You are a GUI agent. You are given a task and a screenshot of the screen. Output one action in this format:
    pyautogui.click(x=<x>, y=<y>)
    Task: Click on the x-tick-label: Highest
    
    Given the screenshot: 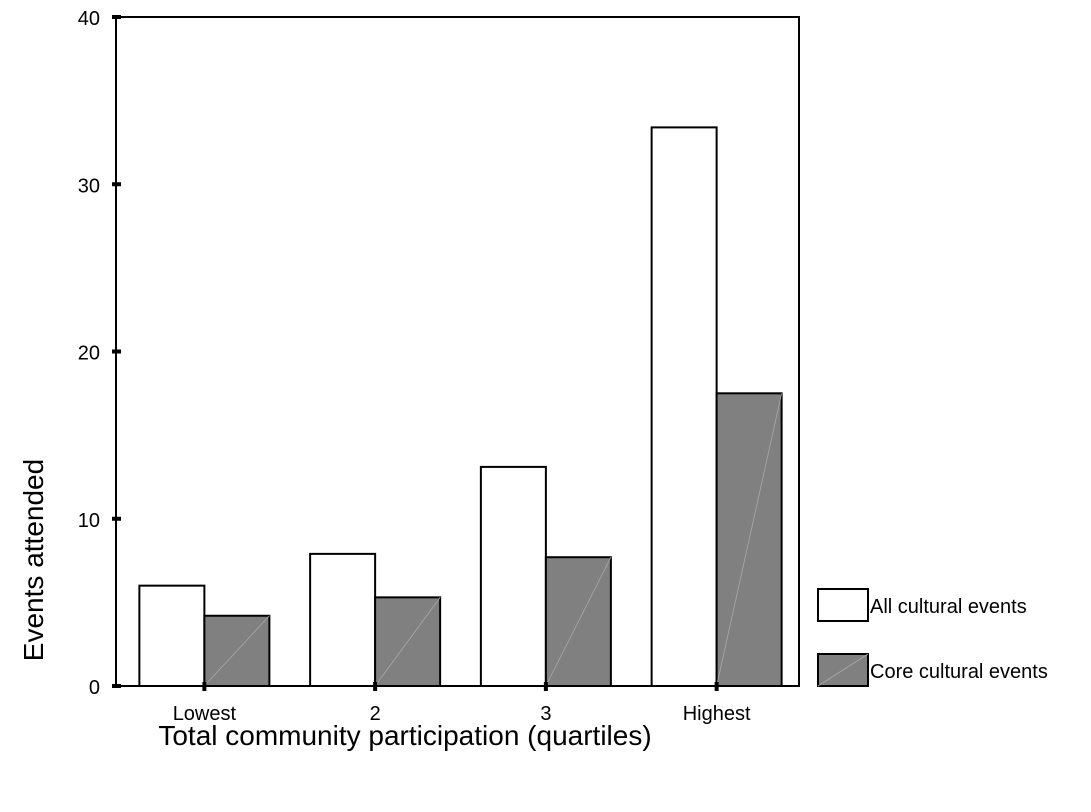 What is the action you would take?
    pyautogui.click(x=717, y=714)
    